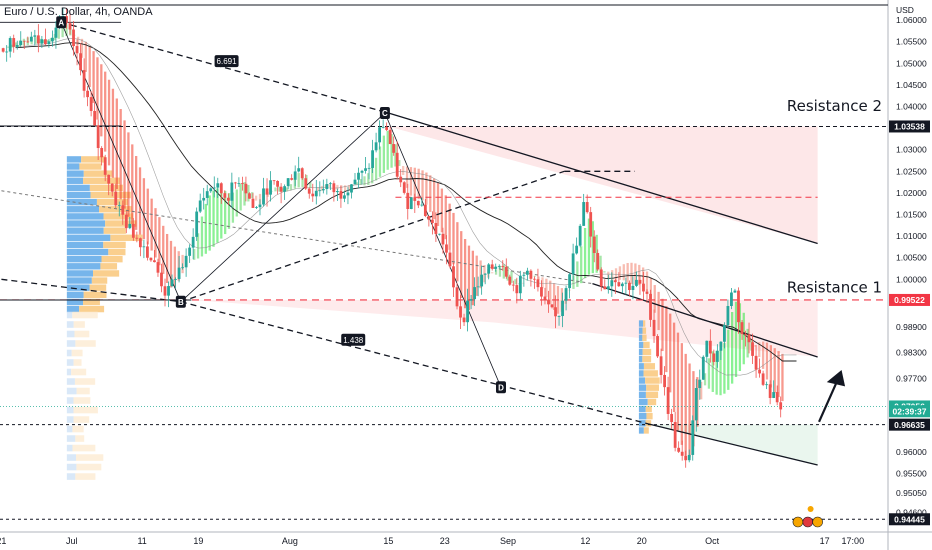 The image size is (932, 550). Describe the element at coordinates (388, 541) in the screenshot. I see `x-tick-label: 15` at that location.